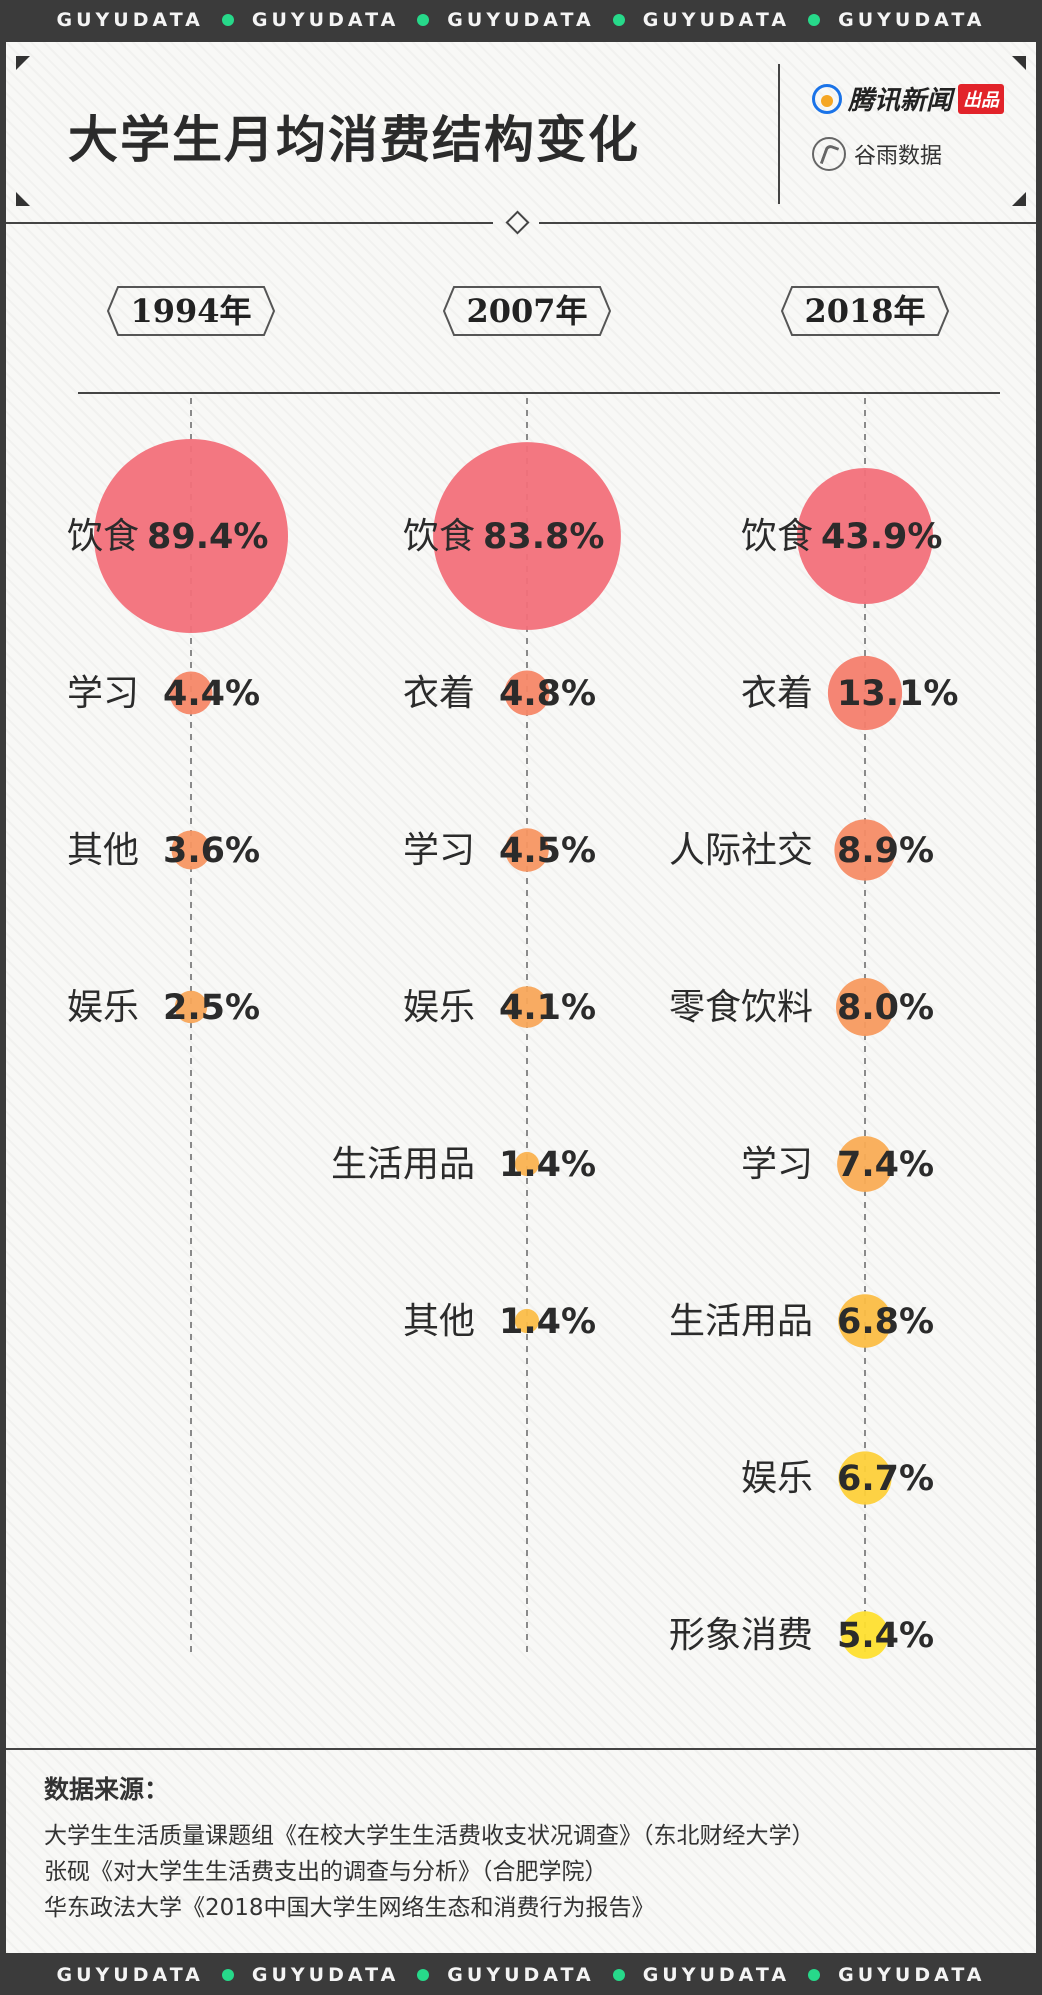 The height and width of the screenshot is (1995, 1042). Describe the element at coordinates (779, 134) in the screenshot. I see `header-divider` at that location.